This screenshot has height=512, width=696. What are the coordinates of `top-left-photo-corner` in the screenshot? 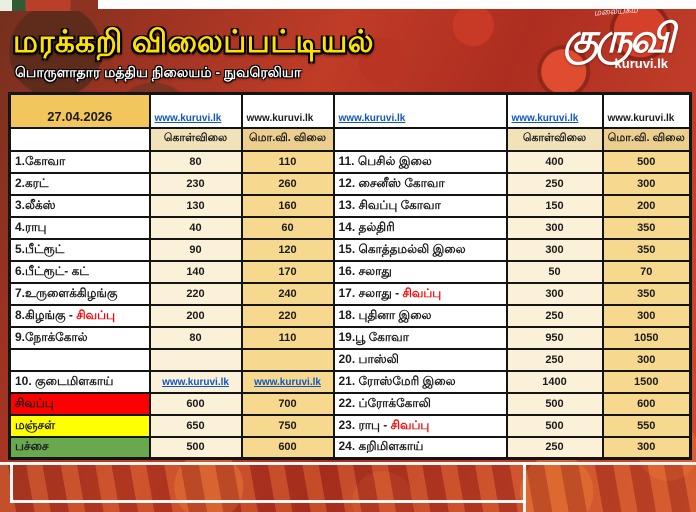 It's located at (49, 5).